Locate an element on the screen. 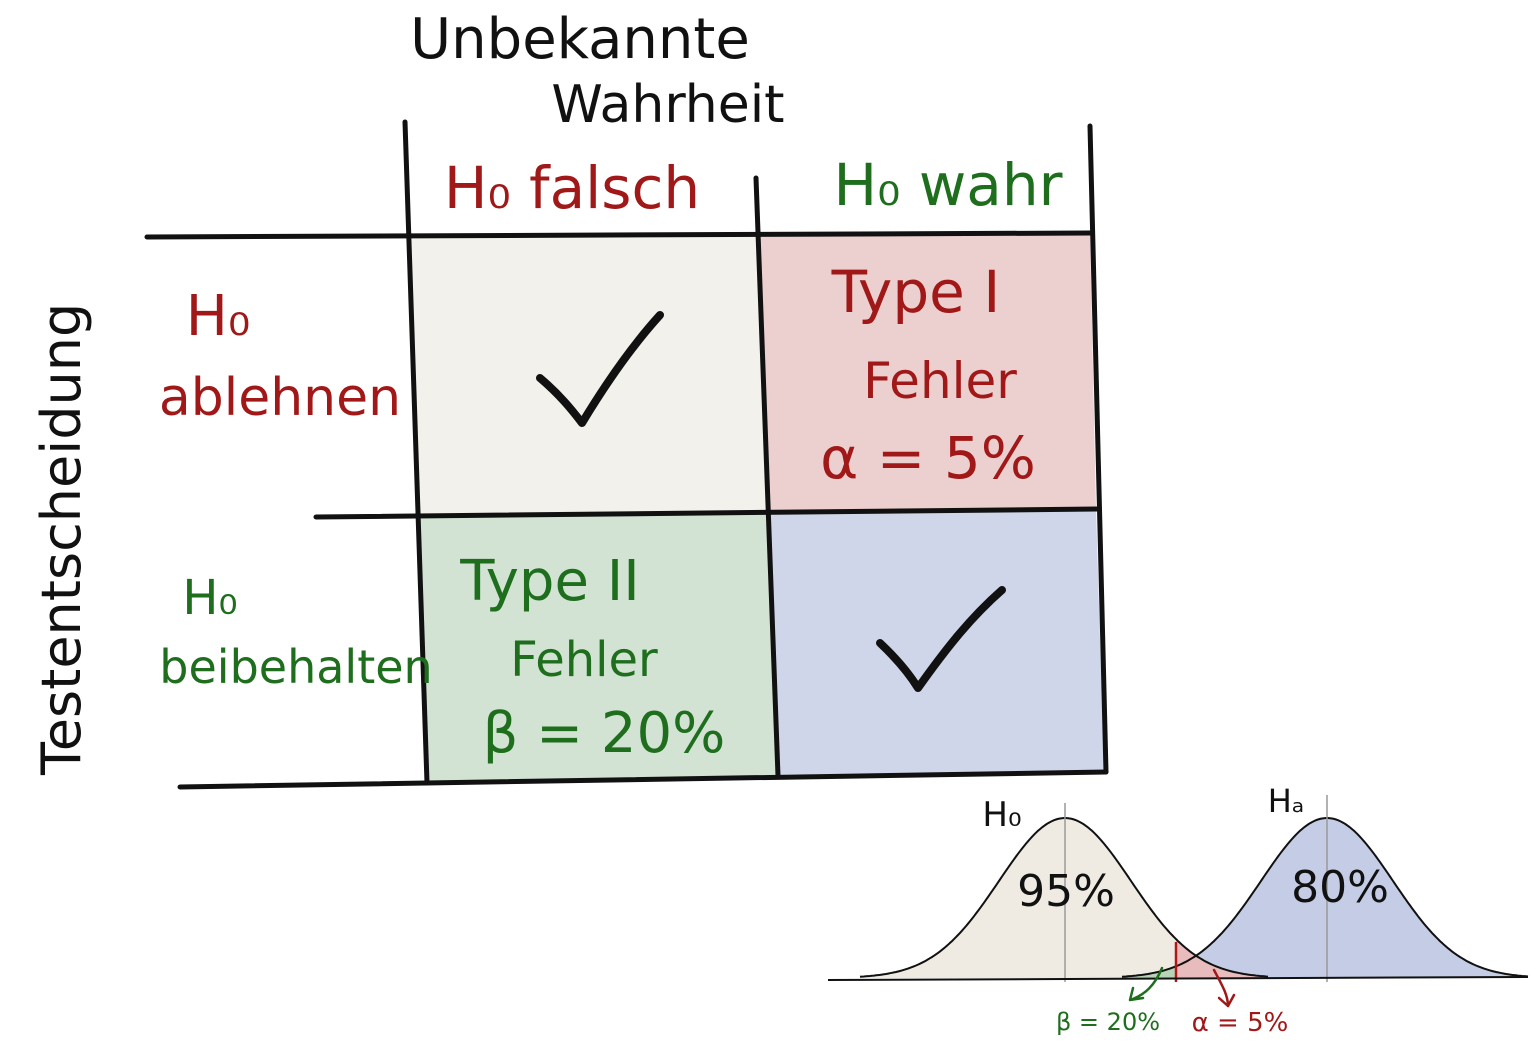 This screenshot has height=1044, width=1531. grid-line-left is located at coordinates (416, 452).